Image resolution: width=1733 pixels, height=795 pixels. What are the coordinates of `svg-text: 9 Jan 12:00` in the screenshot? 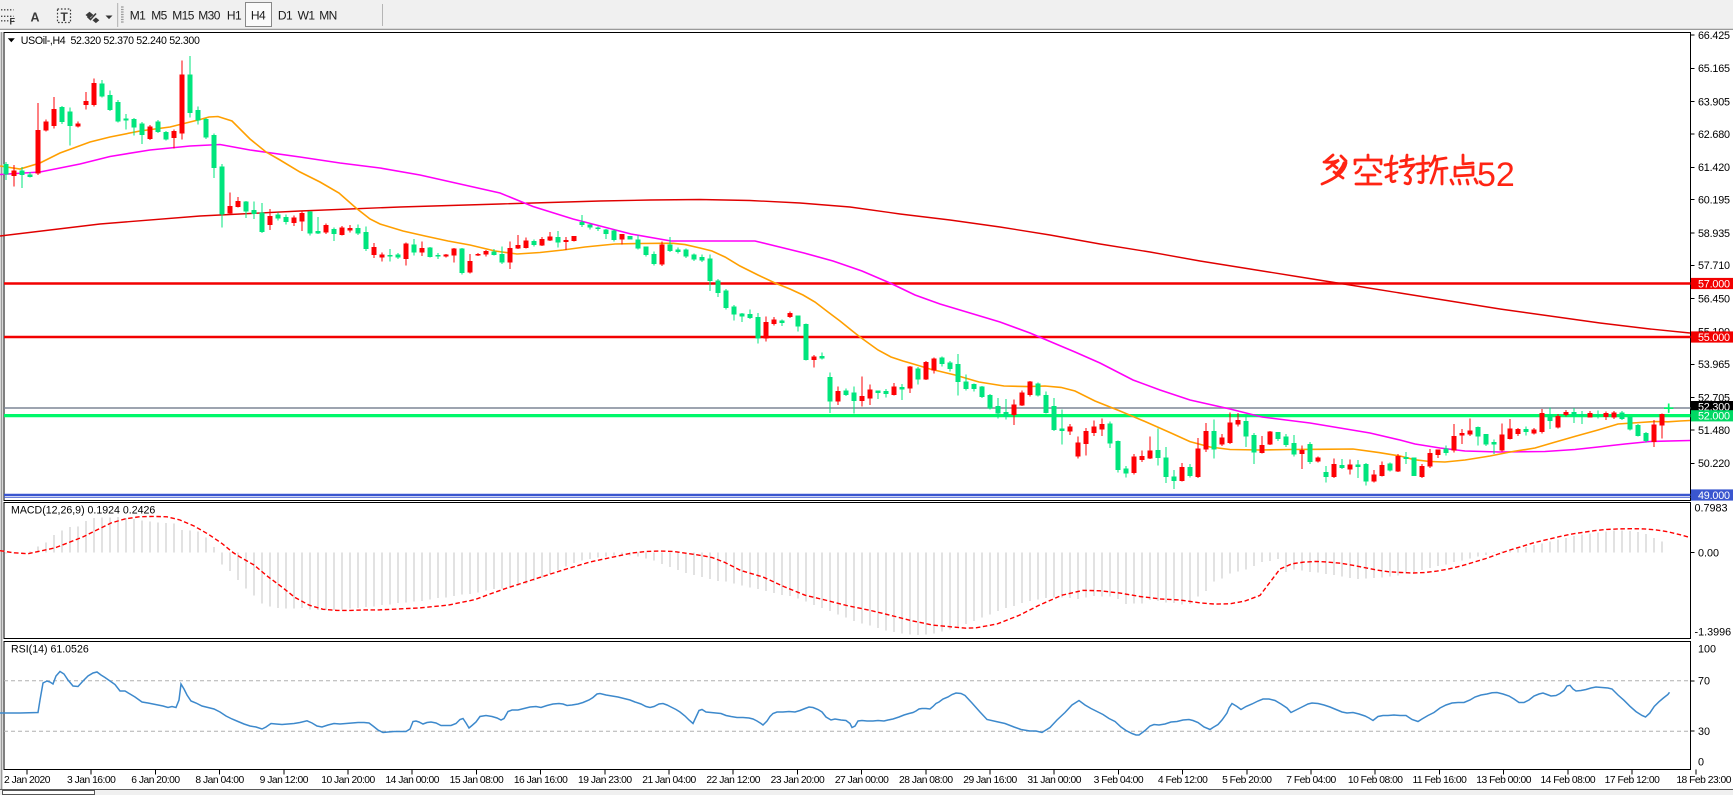 It's located at (284, 780).